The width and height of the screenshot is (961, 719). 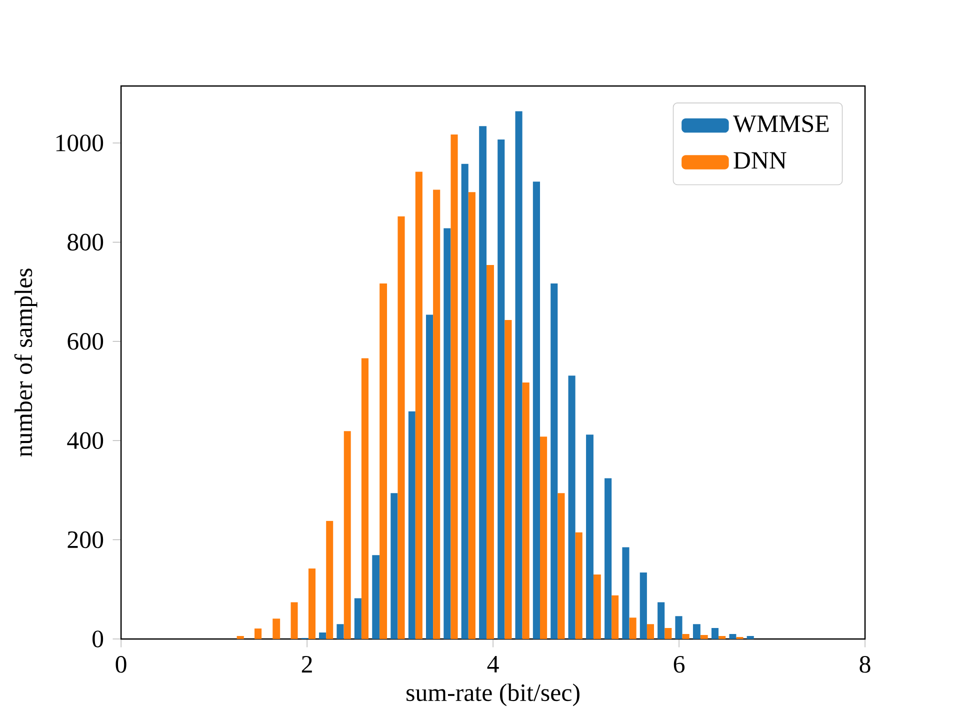 I want to click on x-tick-label: 2, so click(x=307, y=664).